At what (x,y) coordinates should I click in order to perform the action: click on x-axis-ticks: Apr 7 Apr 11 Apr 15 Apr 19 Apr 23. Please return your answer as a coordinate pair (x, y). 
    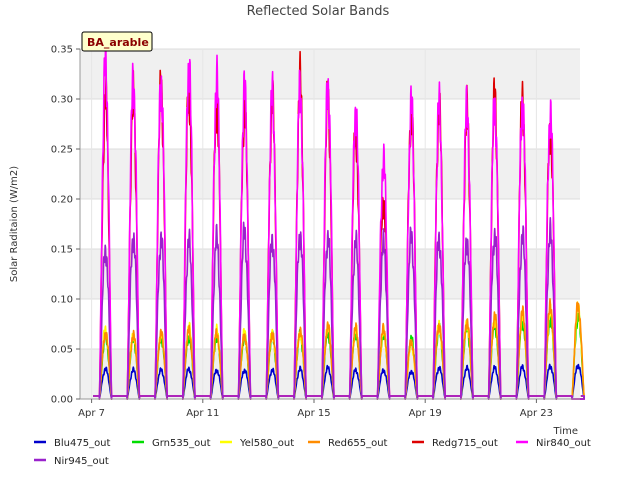
    Looking at the image, I should click on (315, 409).